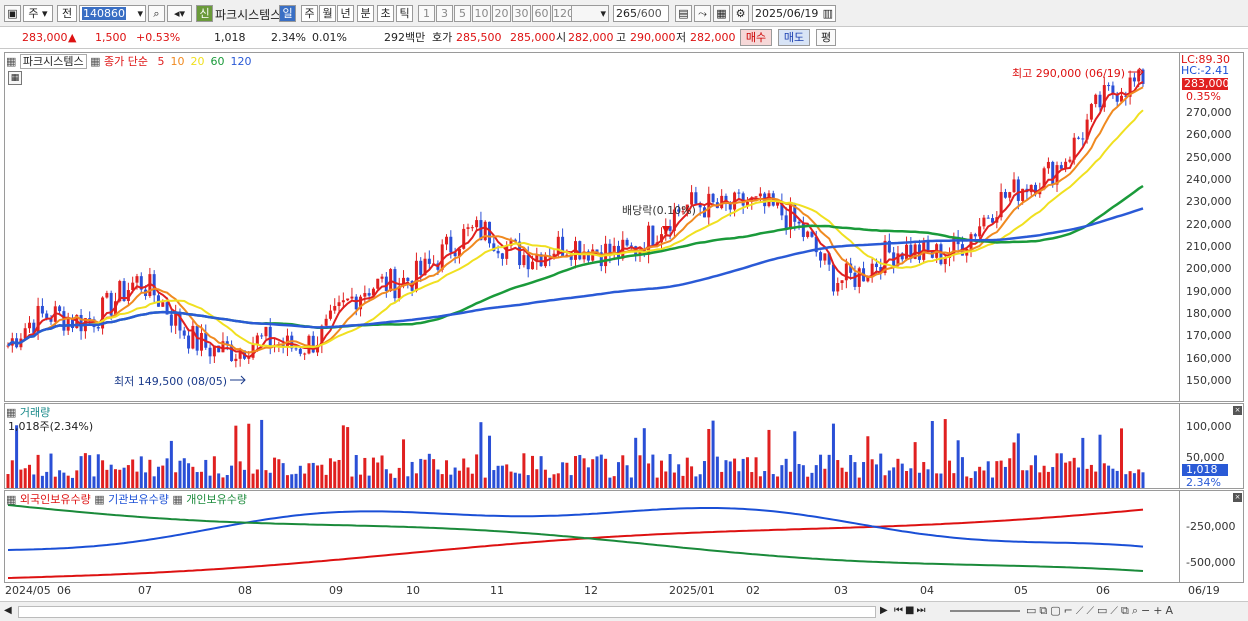 The height and width of the screenshot is (621, 1248). I want to click on period-tab-3: 년, so click(345, 13).